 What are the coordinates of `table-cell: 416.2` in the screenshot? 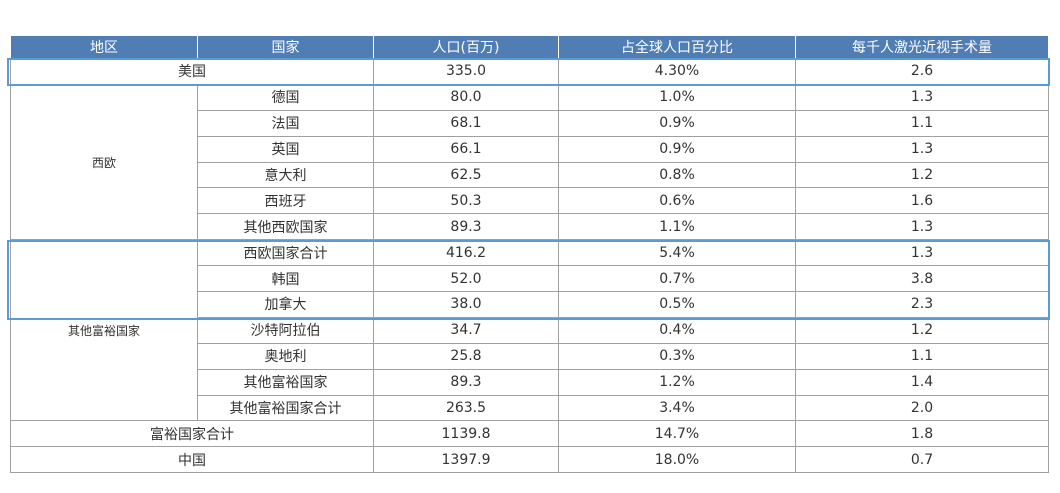 It's located at (466, 253).